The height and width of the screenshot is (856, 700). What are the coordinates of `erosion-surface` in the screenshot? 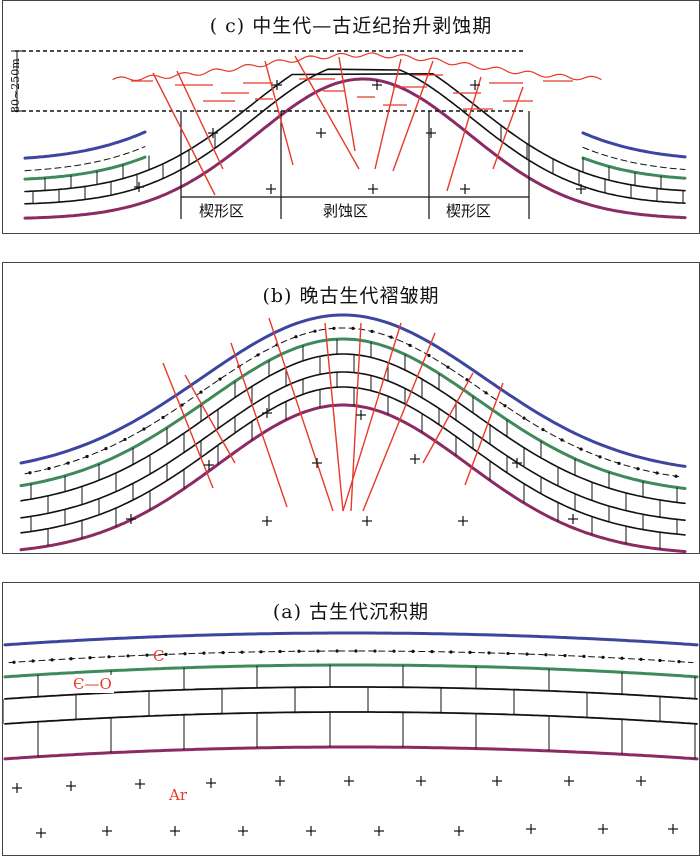 It's located at (357, 67).